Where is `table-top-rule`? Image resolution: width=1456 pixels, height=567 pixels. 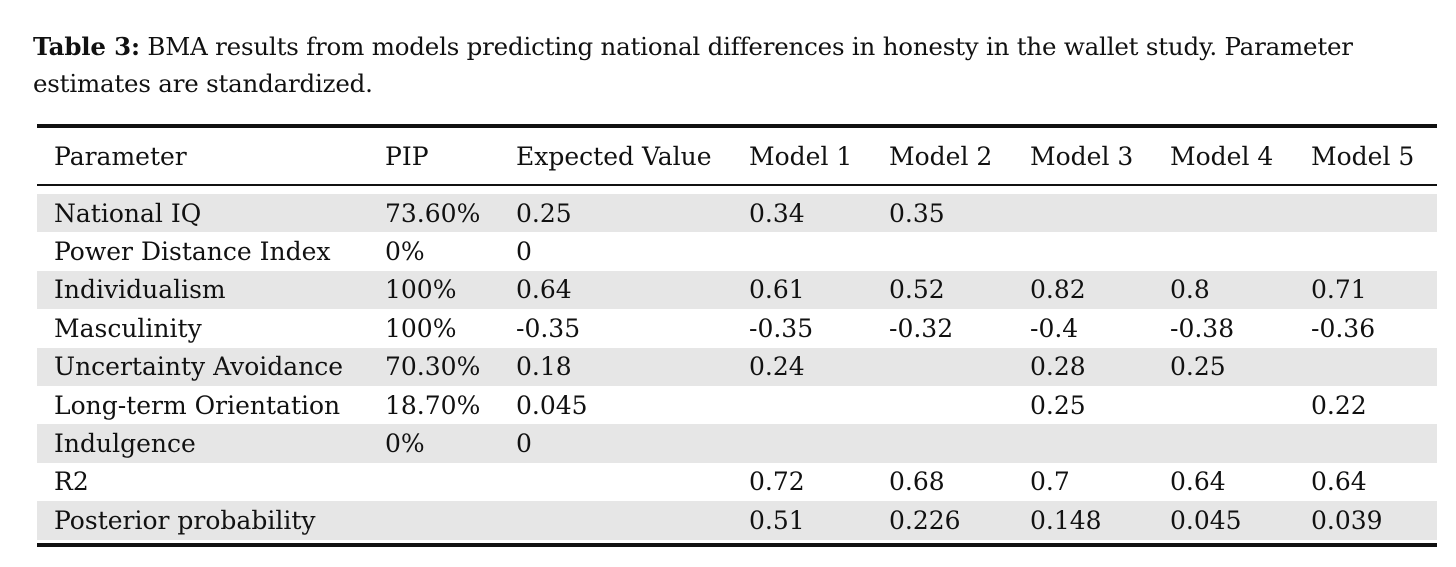 table-top-rule is located at coordinates (737, 126).